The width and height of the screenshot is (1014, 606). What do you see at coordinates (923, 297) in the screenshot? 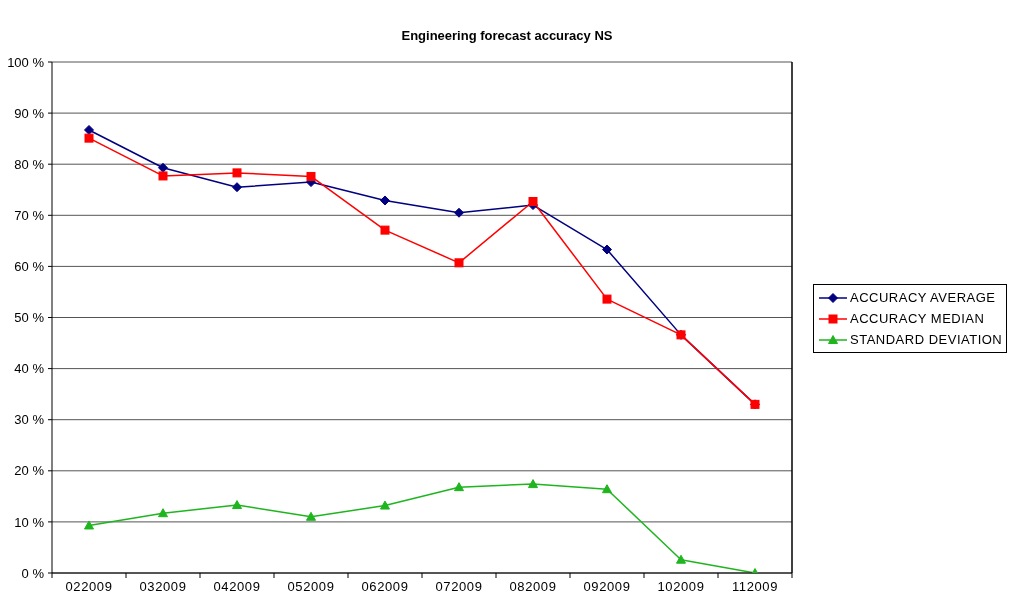
I see `legend-label: ACCURACY AVERAGE` at bounding box center [923, 297].